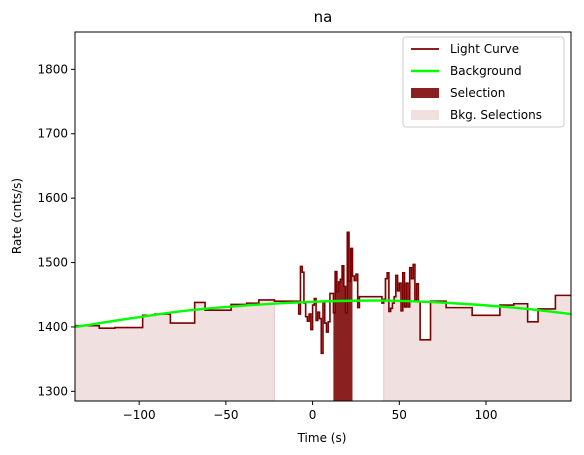  I want to click on y-tick-label: 1600, so click(52, 198).